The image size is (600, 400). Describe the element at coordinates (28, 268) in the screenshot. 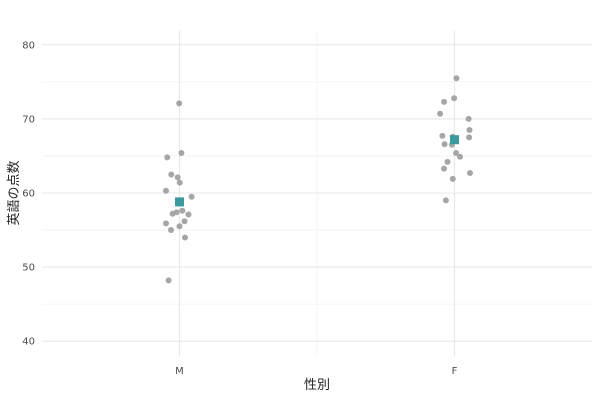

I see `y-tick-label: 50` at that location.